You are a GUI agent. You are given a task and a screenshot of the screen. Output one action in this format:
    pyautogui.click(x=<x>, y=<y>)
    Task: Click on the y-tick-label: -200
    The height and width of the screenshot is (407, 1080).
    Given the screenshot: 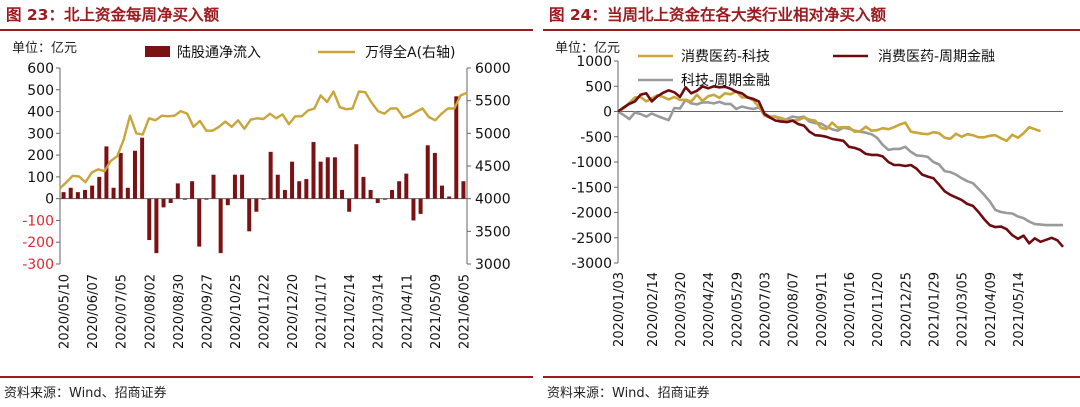 What is the action you would take?
    pyautogui.click(x=38, y=243)
    